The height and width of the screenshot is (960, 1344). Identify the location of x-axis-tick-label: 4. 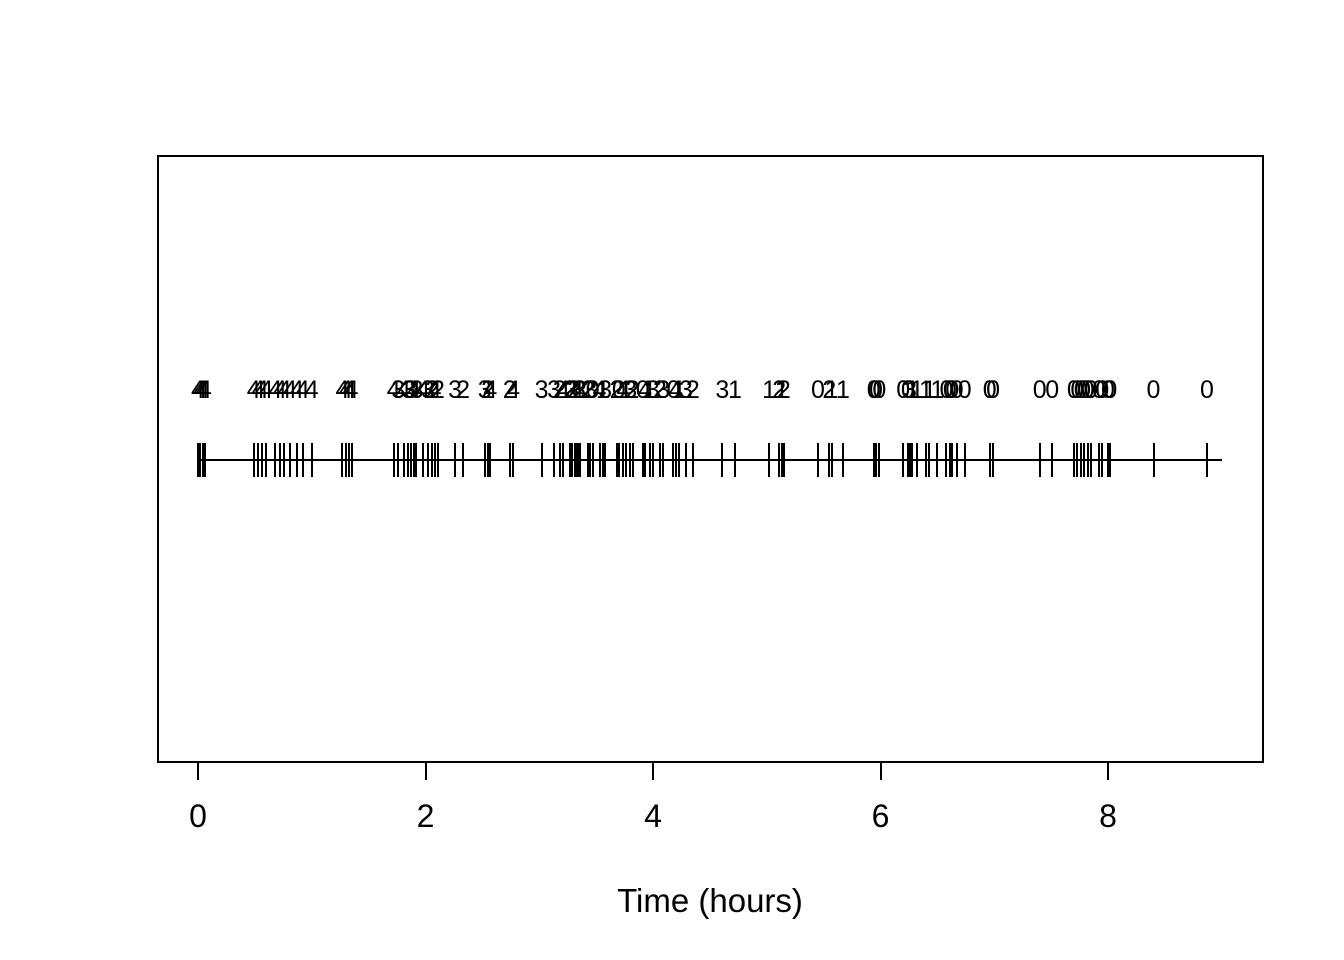
(653, 816).